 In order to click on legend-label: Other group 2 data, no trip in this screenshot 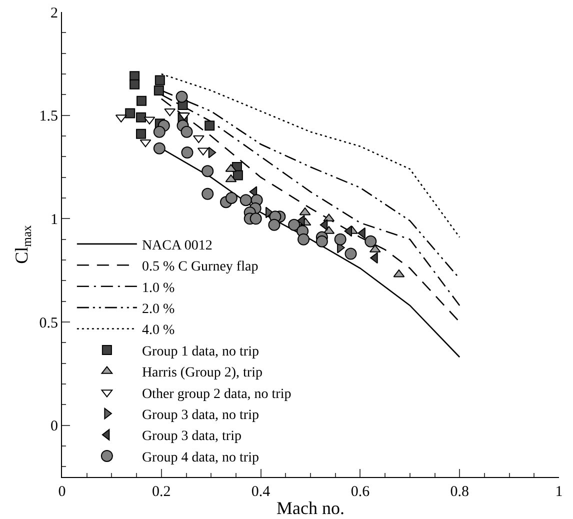, I will do `click(217, 394)`.